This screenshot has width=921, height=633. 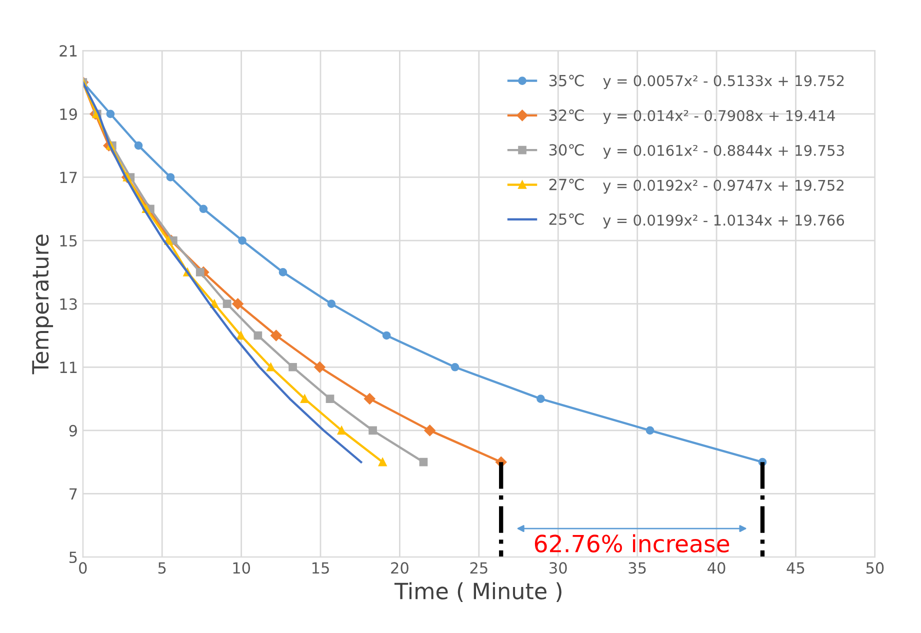 I want to click on y-tick-label: 17, so click(x=68, y=178).